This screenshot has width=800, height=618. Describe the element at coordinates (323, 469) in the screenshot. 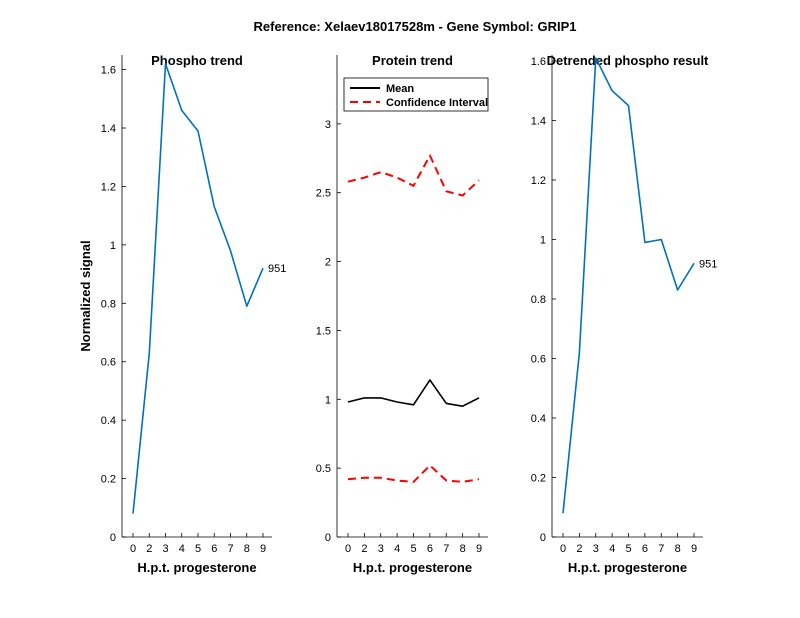

I see `y-tick-label: 0.5` at that location.